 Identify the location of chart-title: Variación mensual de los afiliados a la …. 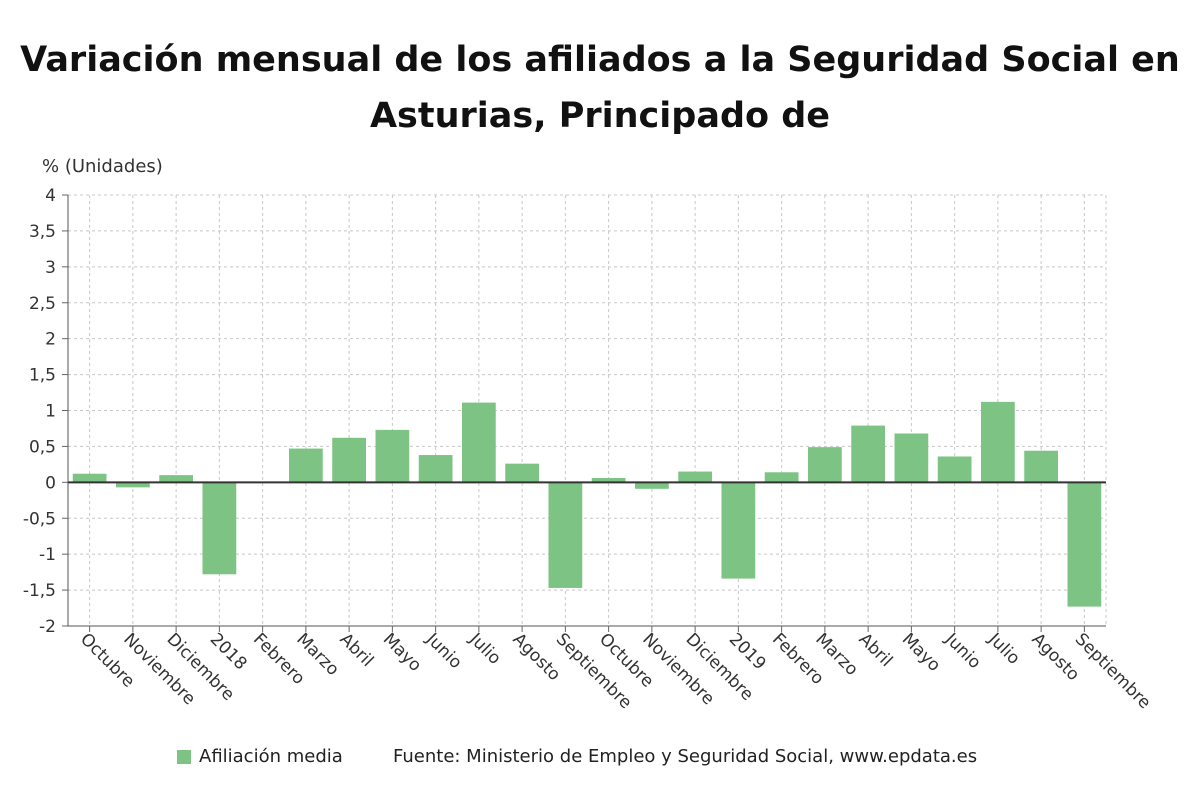
(600, 88).